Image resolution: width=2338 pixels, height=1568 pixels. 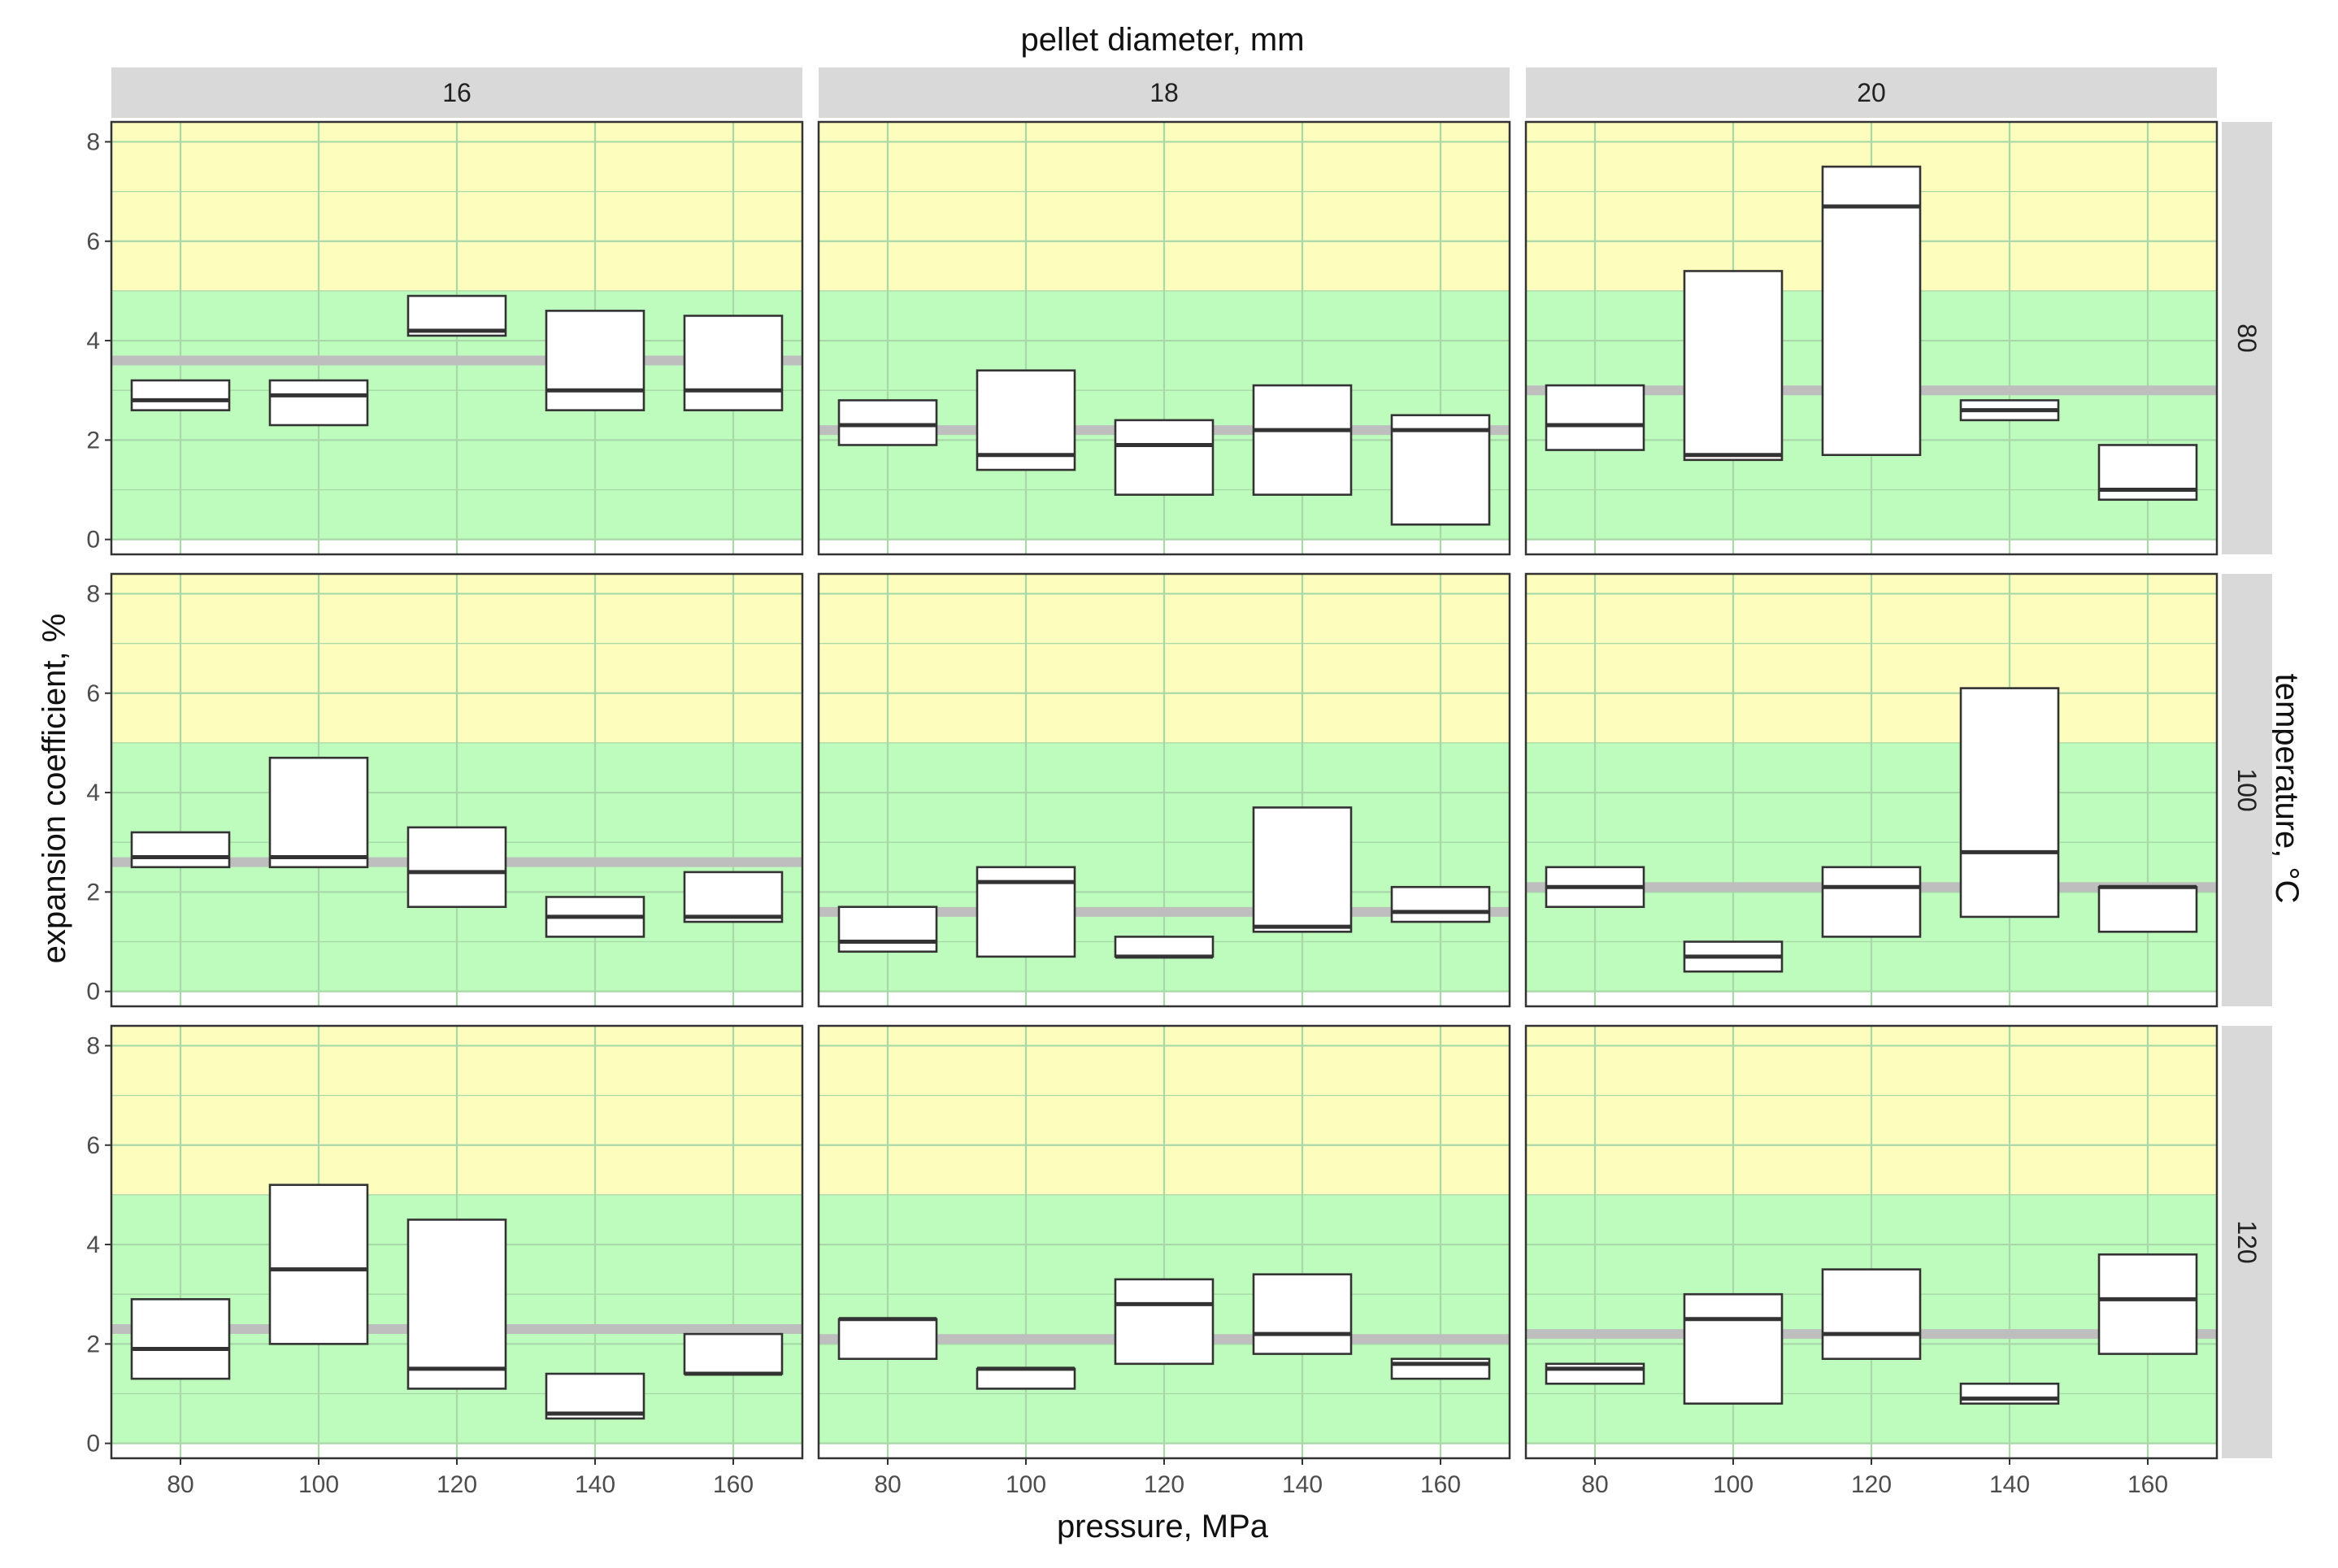 What do you see at coordinates (1440, 470) in the screenshot?
I see `box-d18-t80-p160` at bounding box center [1440, 470].